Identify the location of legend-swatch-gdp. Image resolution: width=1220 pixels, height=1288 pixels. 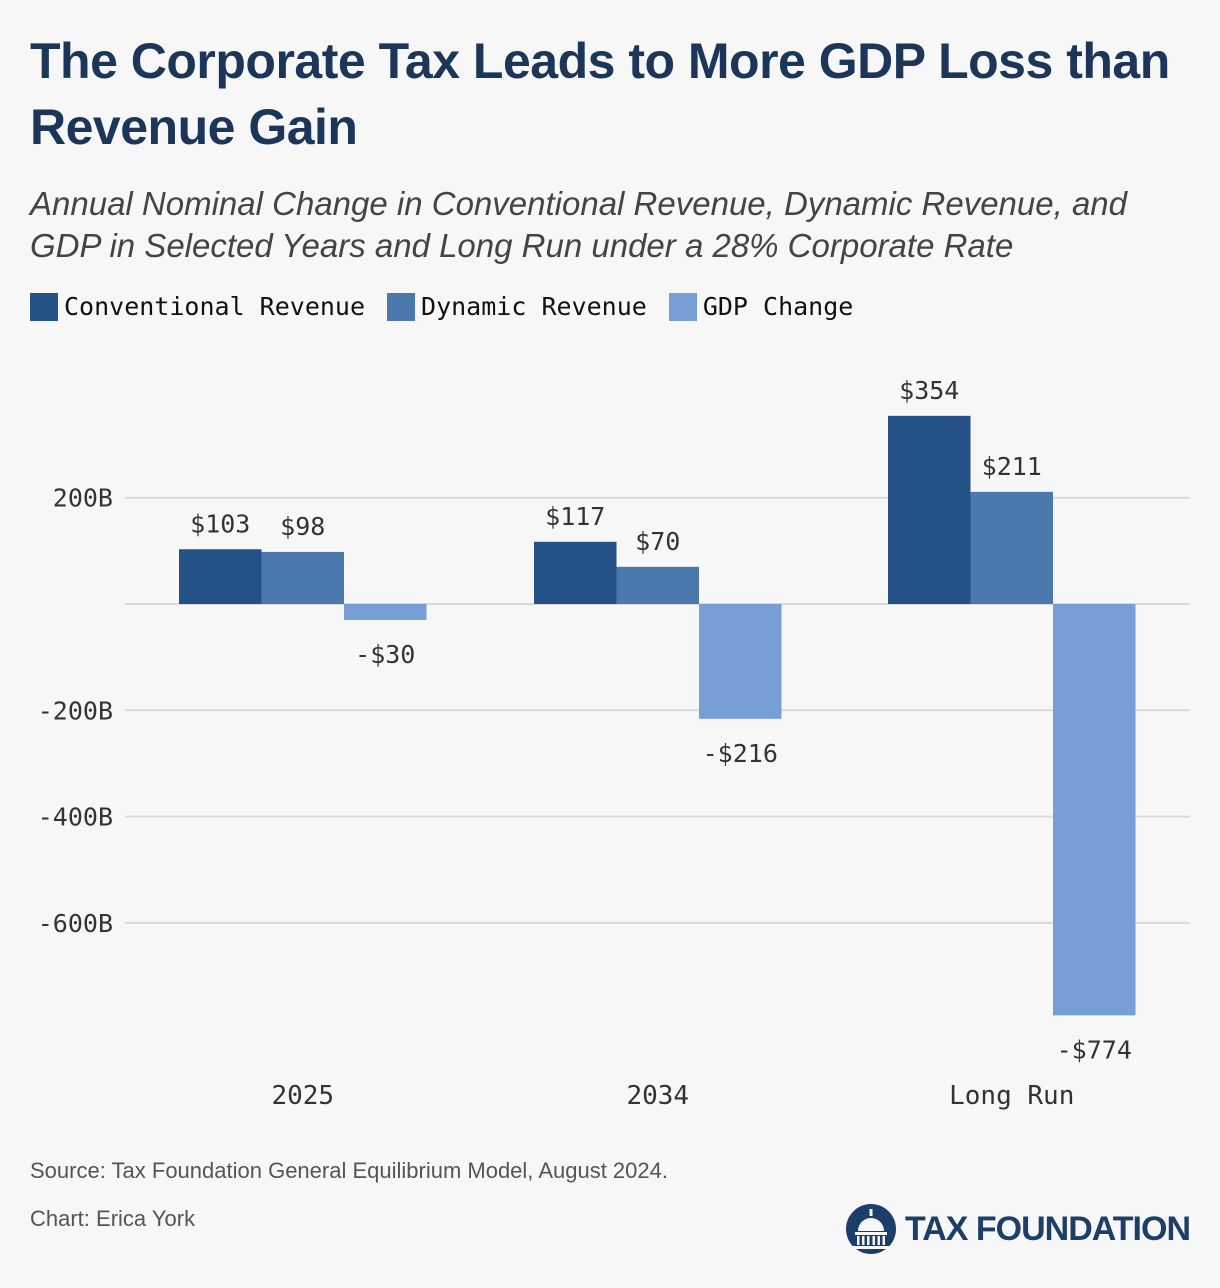
(682, 306).